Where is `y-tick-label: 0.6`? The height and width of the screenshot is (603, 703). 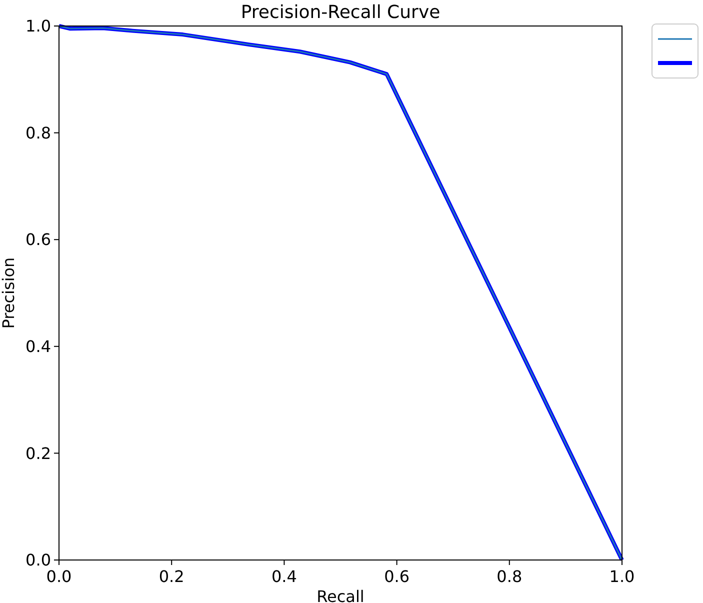
y-tick-label: 0.6 is located at coordinates (38, 240).